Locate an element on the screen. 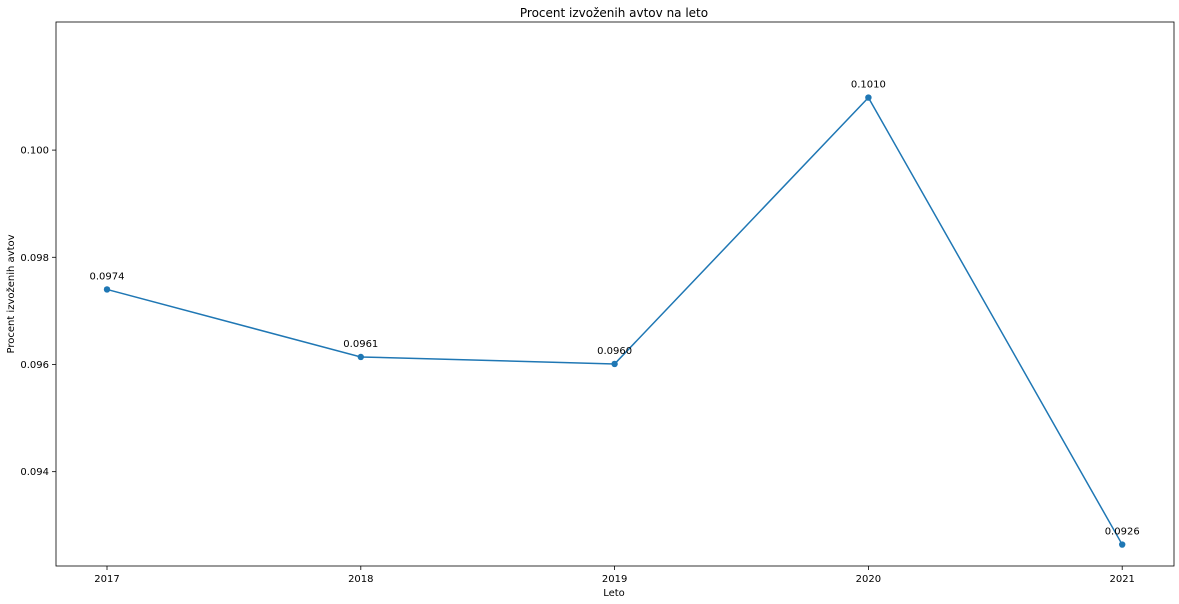  x-axis-label: Leto is located at coordinates (614, 593).